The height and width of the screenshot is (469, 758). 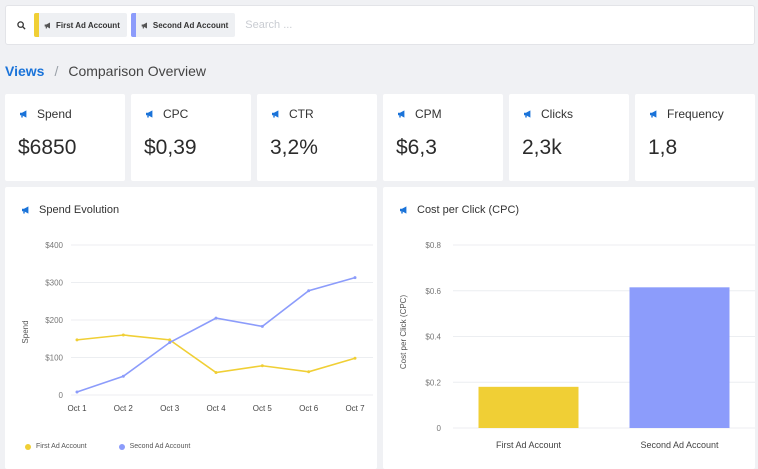 I want to click on kpi-label: Frequency, so click(x=695, y=114).